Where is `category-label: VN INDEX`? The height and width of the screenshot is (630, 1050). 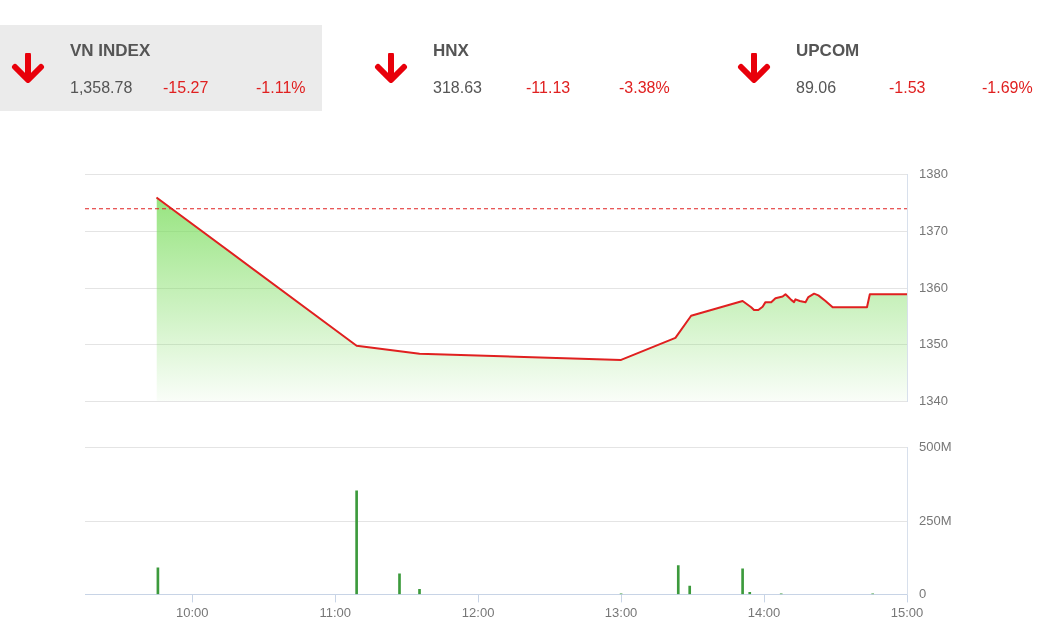
category-label: VN INDEX is located at coordinates (110, 51).